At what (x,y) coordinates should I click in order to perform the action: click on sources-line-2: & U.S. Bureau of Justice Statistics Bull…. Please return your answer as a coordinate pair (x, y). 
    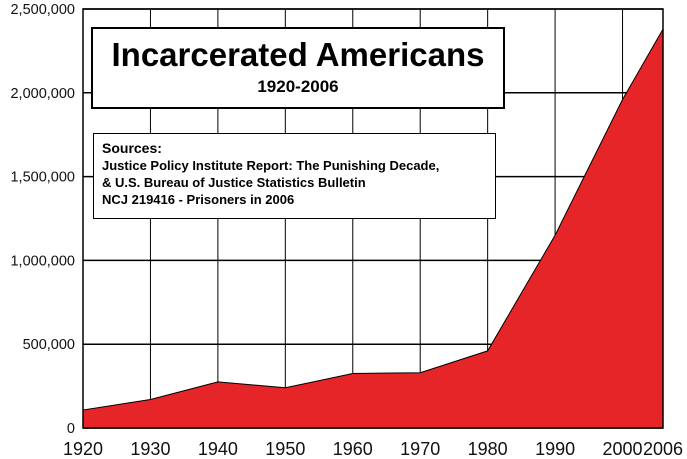
    Looking at the image, I should click on (234, 182).